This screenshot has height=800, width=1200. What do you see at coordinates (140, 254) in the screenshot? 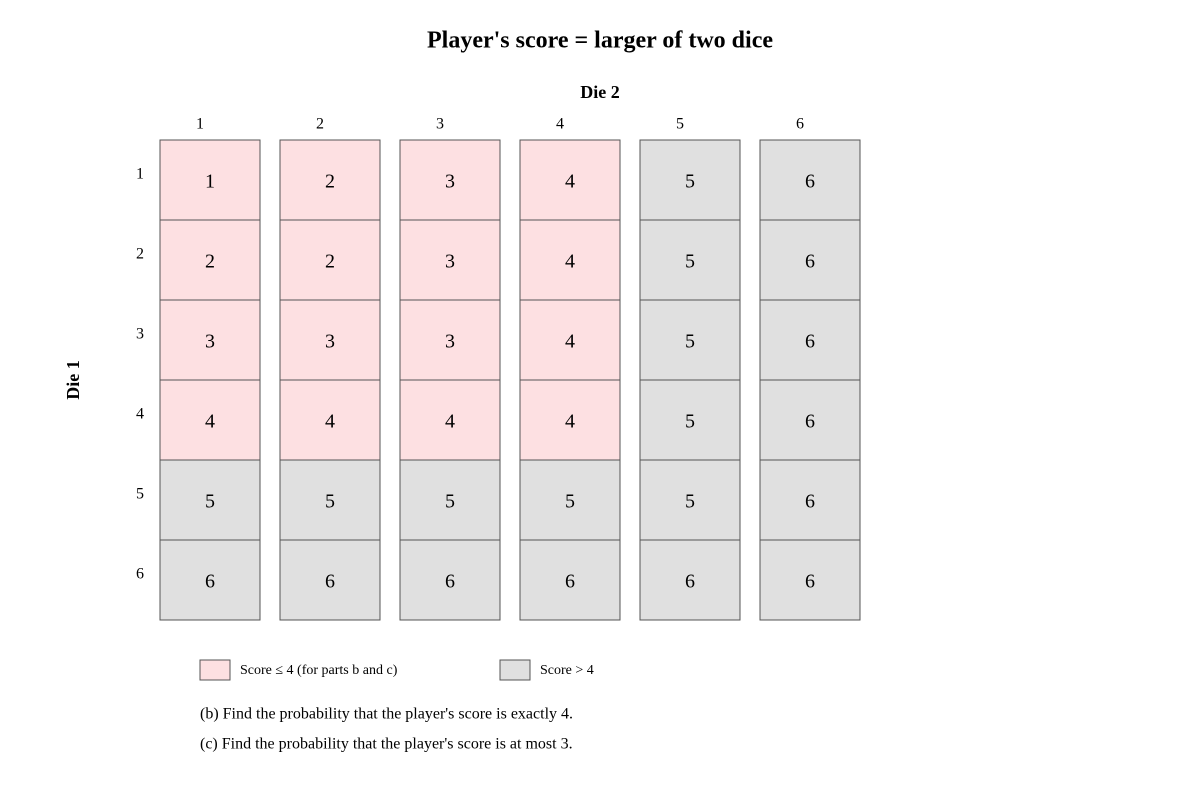
I see `row-label: 2` at bounding box center [140, 254].